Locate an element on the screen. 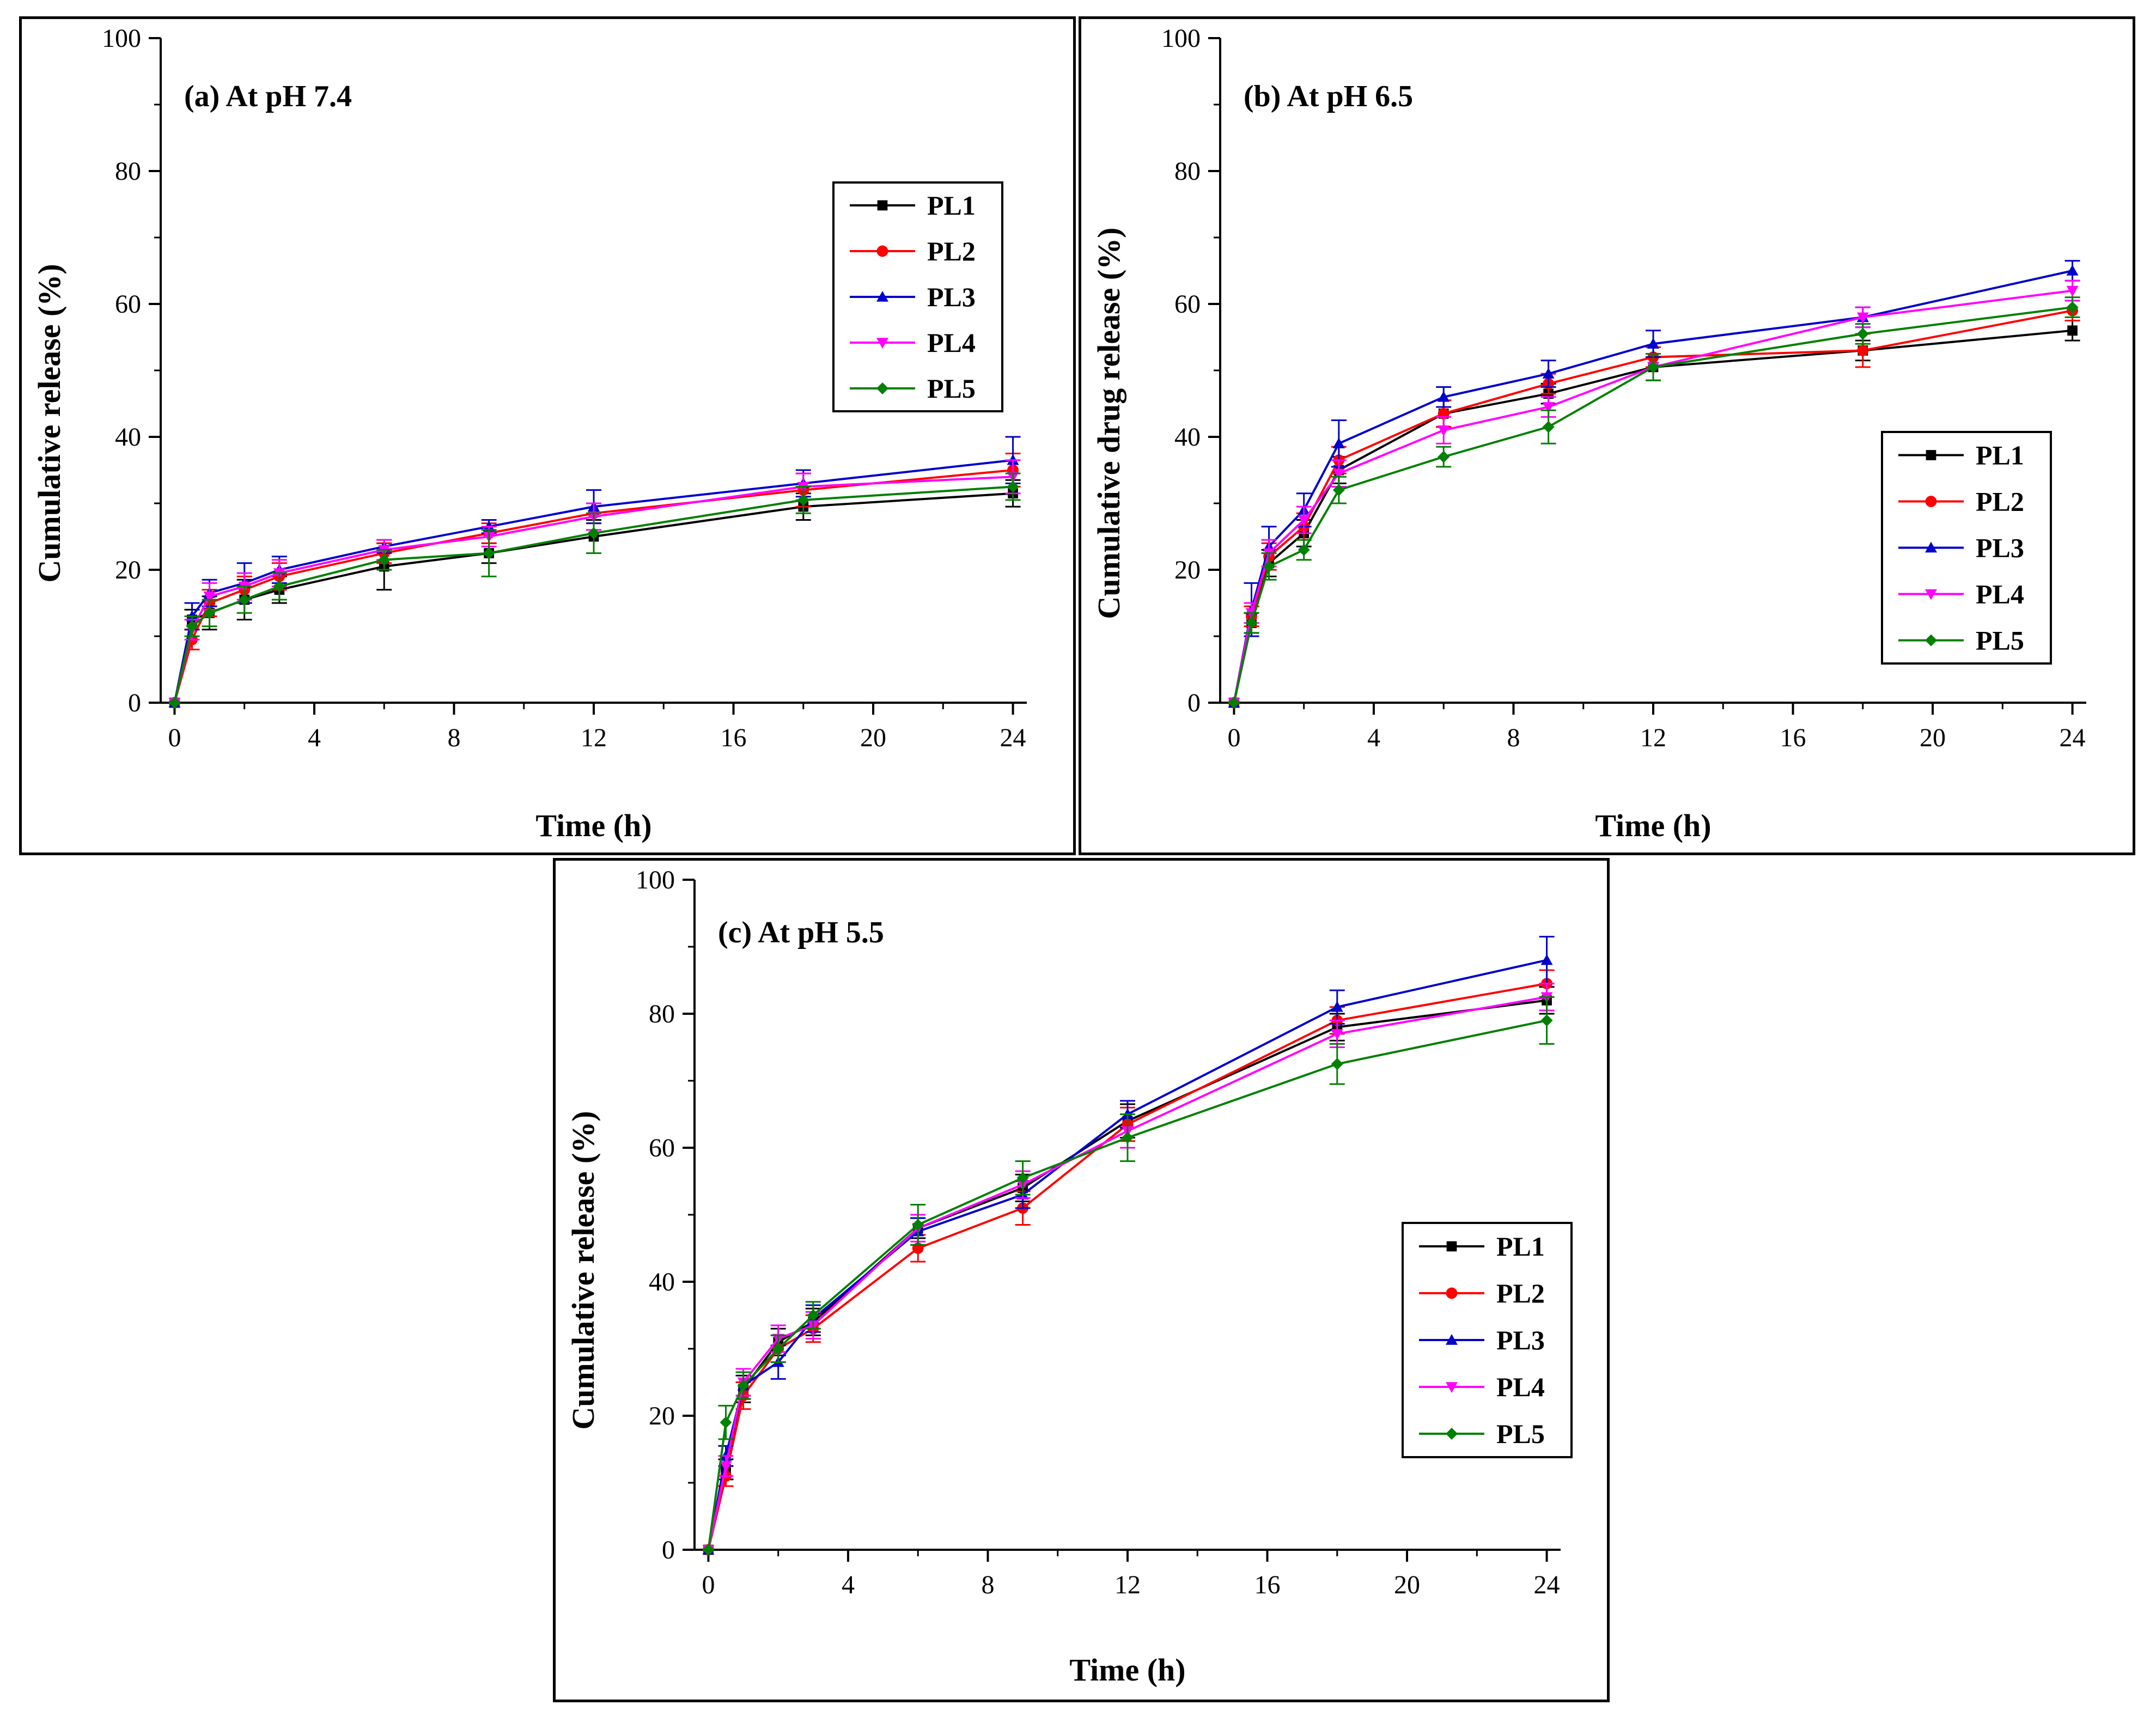  panel-label: (c) At pH 5.5 is located at coordinates (801, 933).